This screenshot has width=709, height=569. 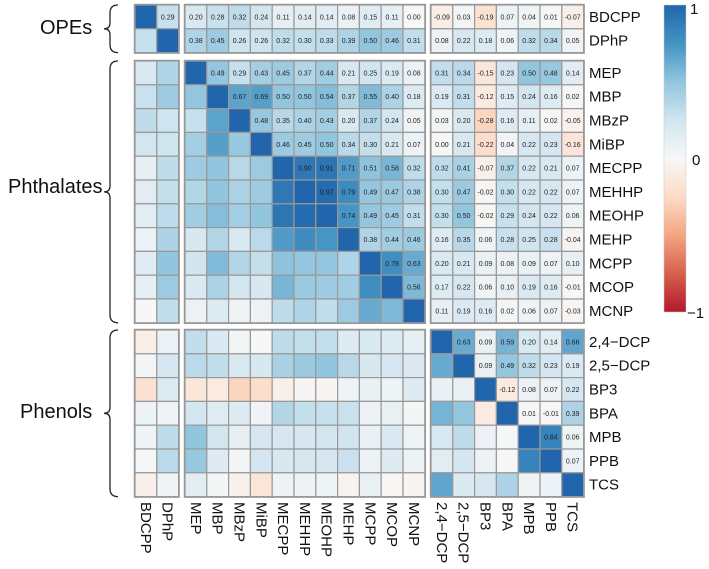 I want to click on heatmap-cell: 0.38, so click(x=196, y=41).